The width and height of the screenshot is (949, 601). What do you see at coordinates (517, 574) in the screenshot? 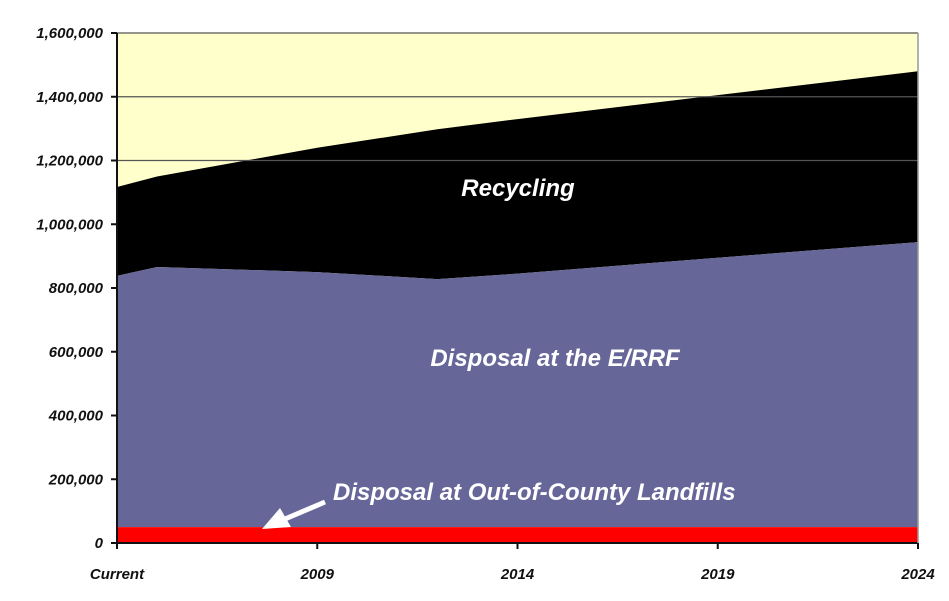
I see `x-tick-label: 2014` at bounding box center [517, 574].